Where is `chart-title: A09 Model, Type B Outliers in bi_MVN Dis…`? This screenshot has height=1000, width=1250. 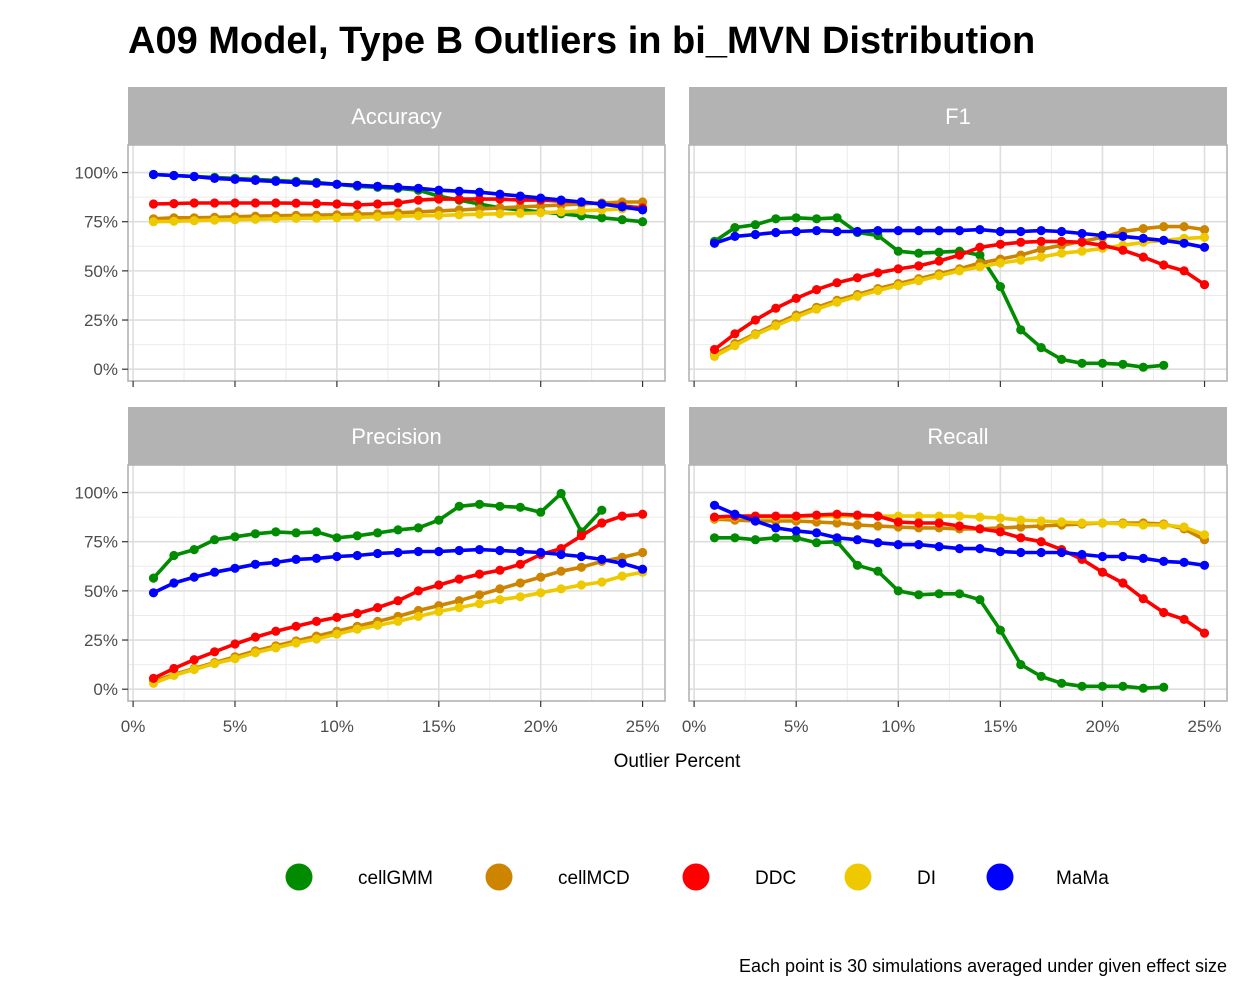
chart-title: A09 Model, Type B Outliers in bi_MVN Dis… is located at coordinates (581, 41).